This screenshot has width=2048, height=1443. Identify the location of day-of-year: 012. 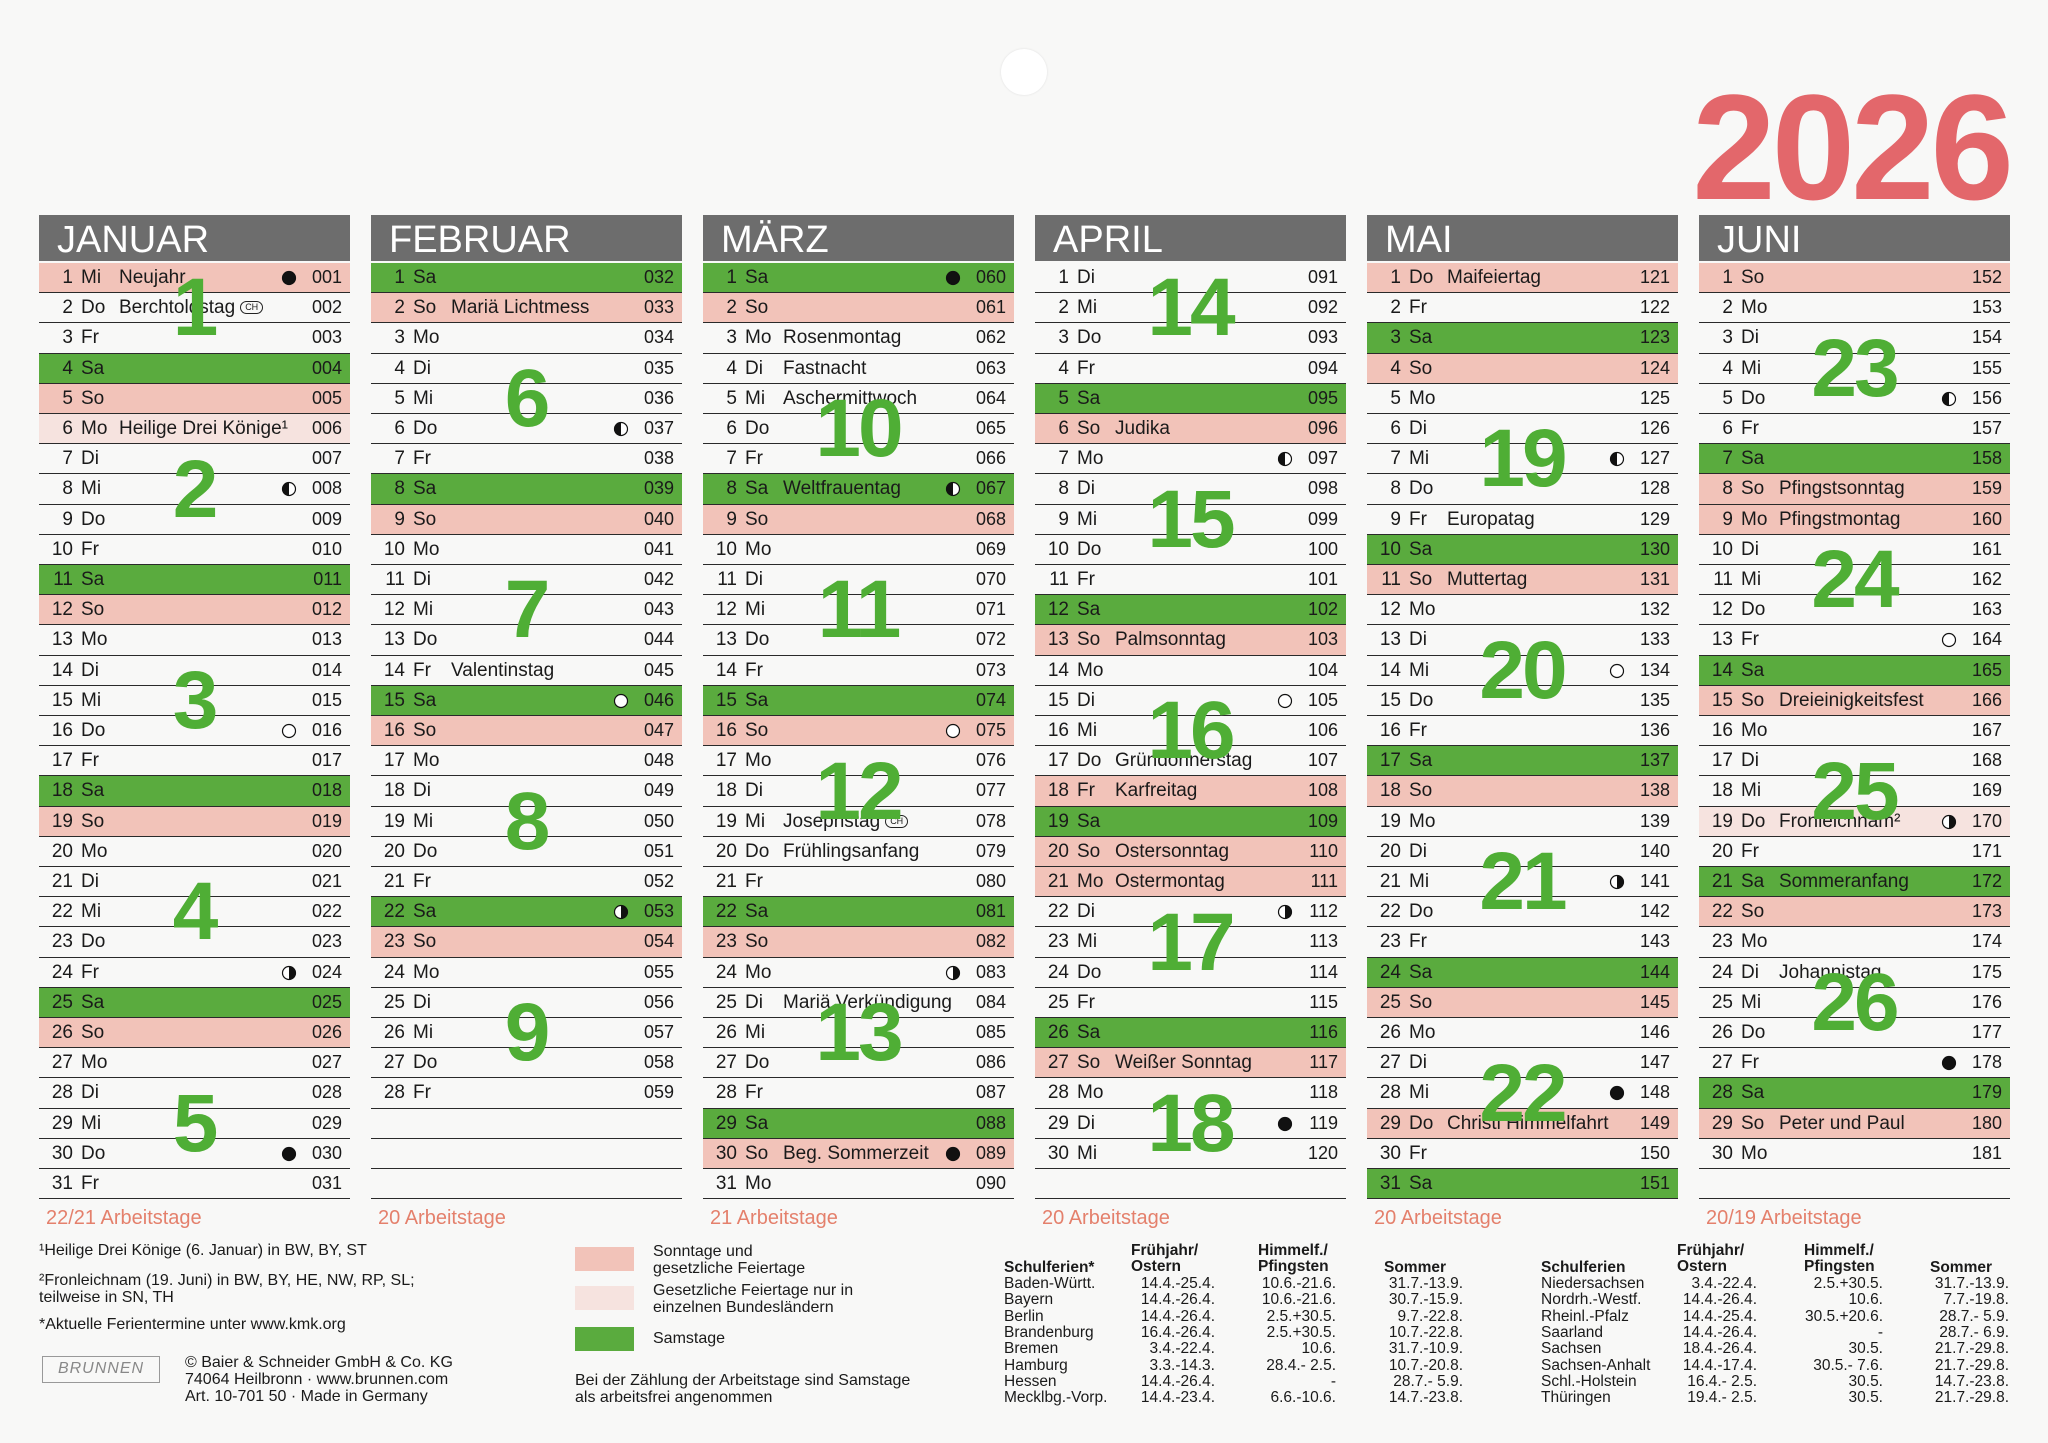
(326, 609).